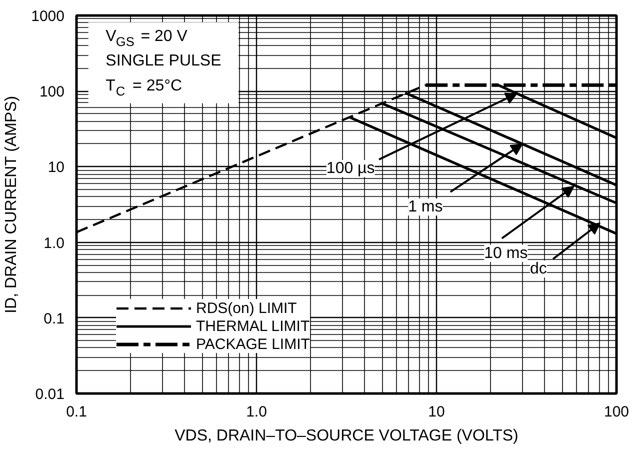  I want to click on y-tick-label: 0.01, so click(50, 394).